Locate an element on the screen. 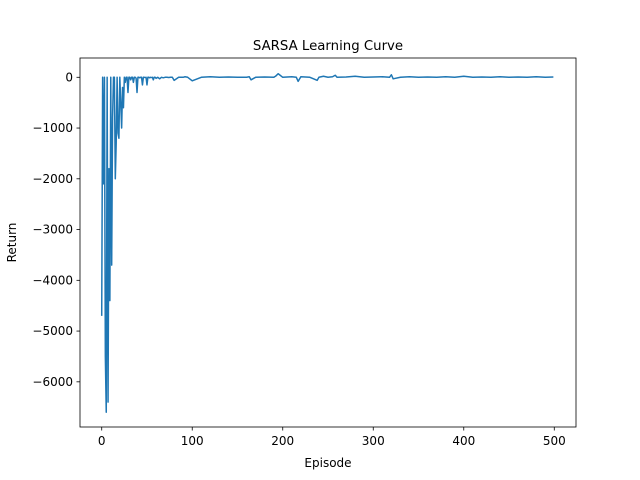 The height and width of the screenshot is (480, 640). x-tick-label: 0 is located at coordinates (102, 441).